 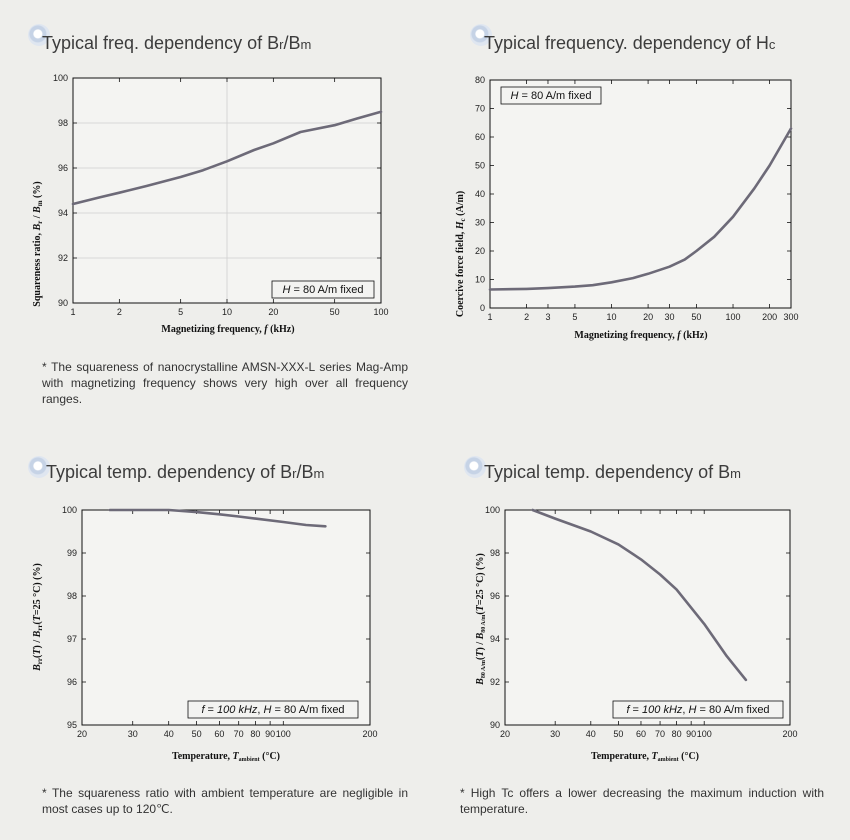 I want to click on panel-title-bm-temp: Typical temp. dependency of Bm, so click(x=612, y=472).